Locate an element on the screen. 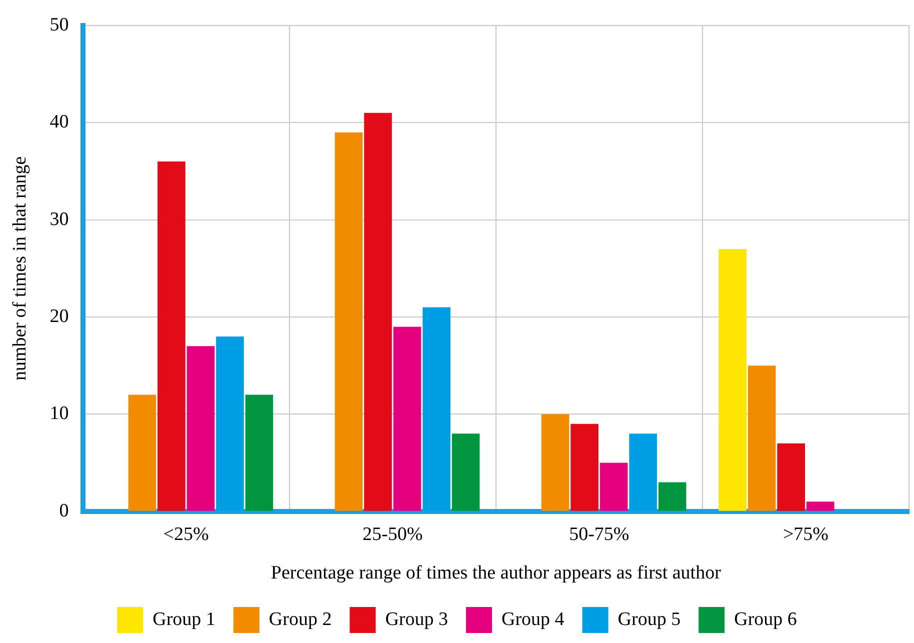 The height and width of the screenshot is (643, 914). legend-label: Group 5 is located at coordinates (649, 619).